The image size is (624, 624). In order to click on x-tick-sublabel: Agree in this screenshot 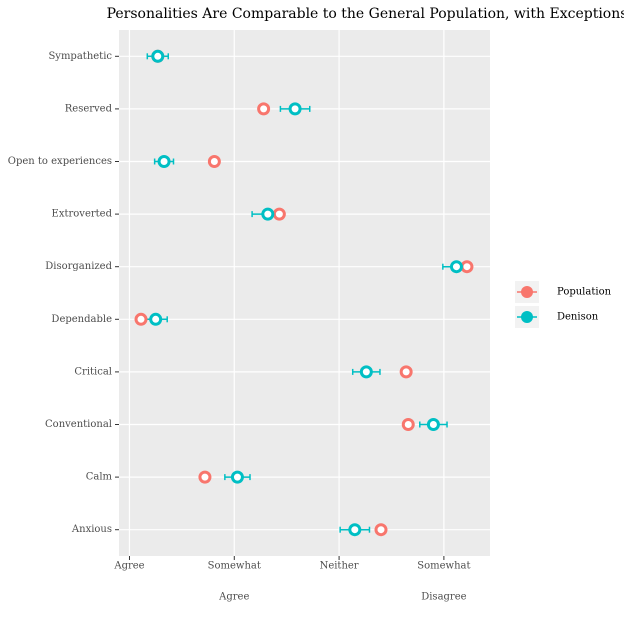, I will do `click(233, 597)`.